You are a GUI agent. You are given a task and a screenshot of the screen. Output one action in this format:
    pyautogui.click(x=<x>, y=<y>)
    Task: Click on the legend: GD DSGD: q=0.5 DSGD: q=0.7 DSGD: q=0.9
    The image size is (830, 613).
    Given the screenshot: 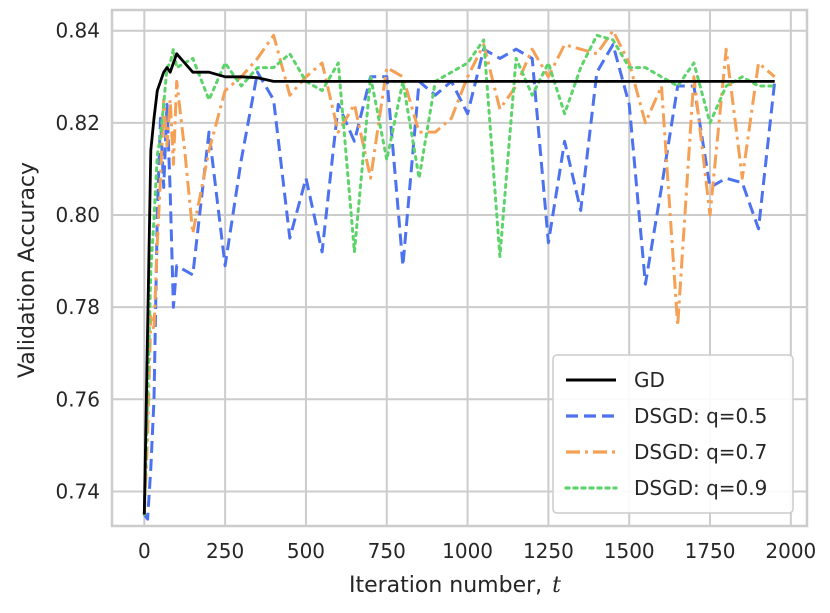 What is the action you would take?
    pyautogui.click(x=673, y=434)
    